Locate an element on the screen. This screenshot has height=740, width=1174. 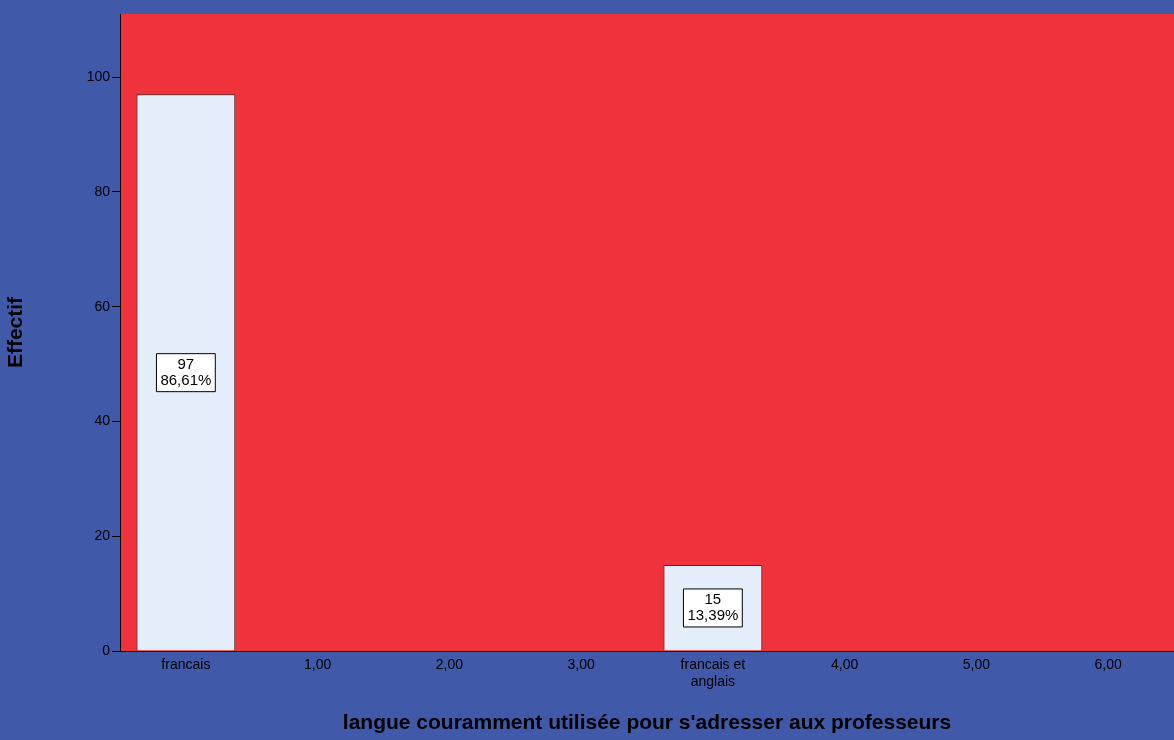
x-tick-label: francais is located at coordinates (186, 664).